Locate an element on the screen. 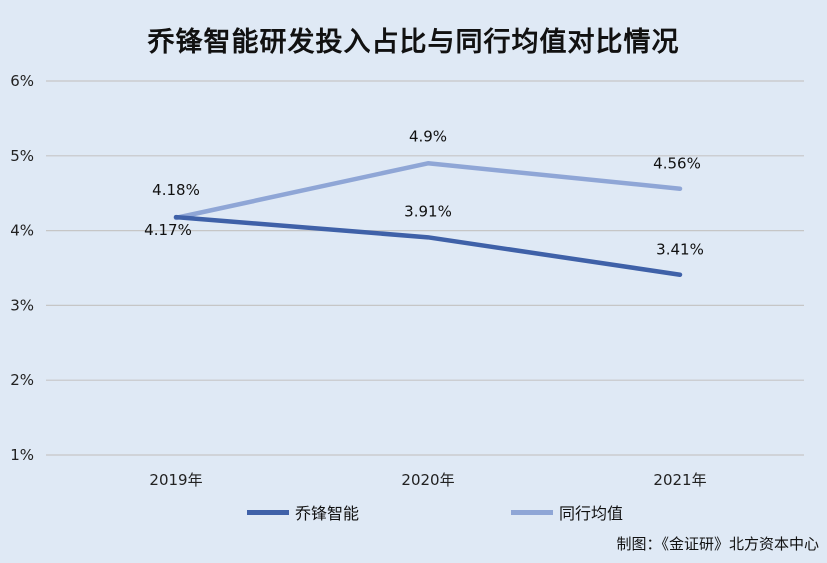  legend-label-qiaofeng: 乔锋智能 is located at coordinates (327, 513).